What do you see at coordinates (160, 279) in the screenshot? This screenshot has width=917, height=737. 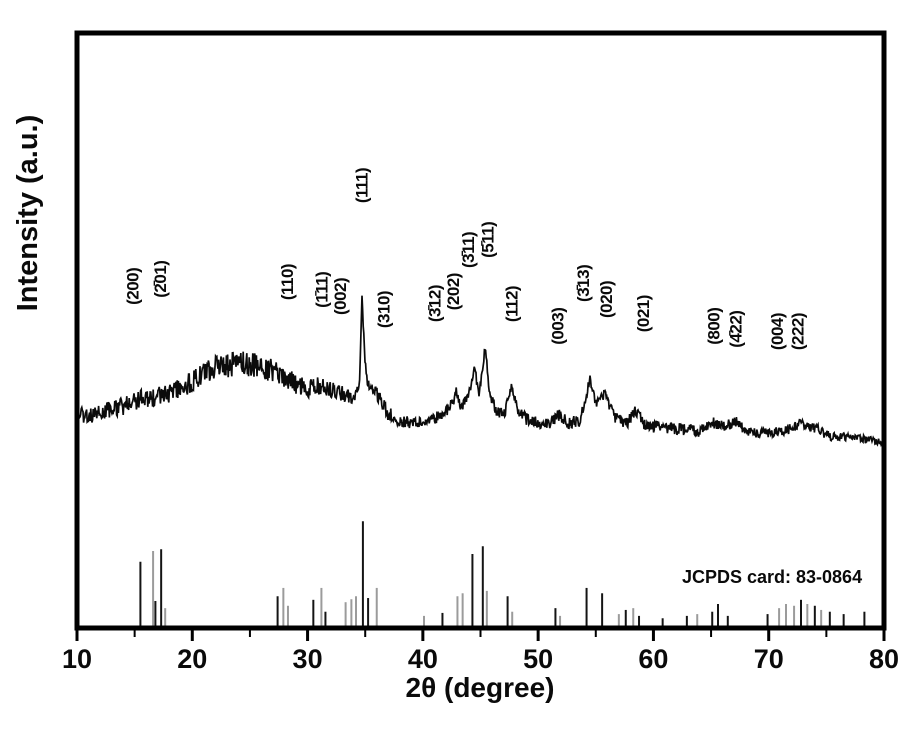 I see `peak-label: (2̄01)` at bounding box center [160, 279].